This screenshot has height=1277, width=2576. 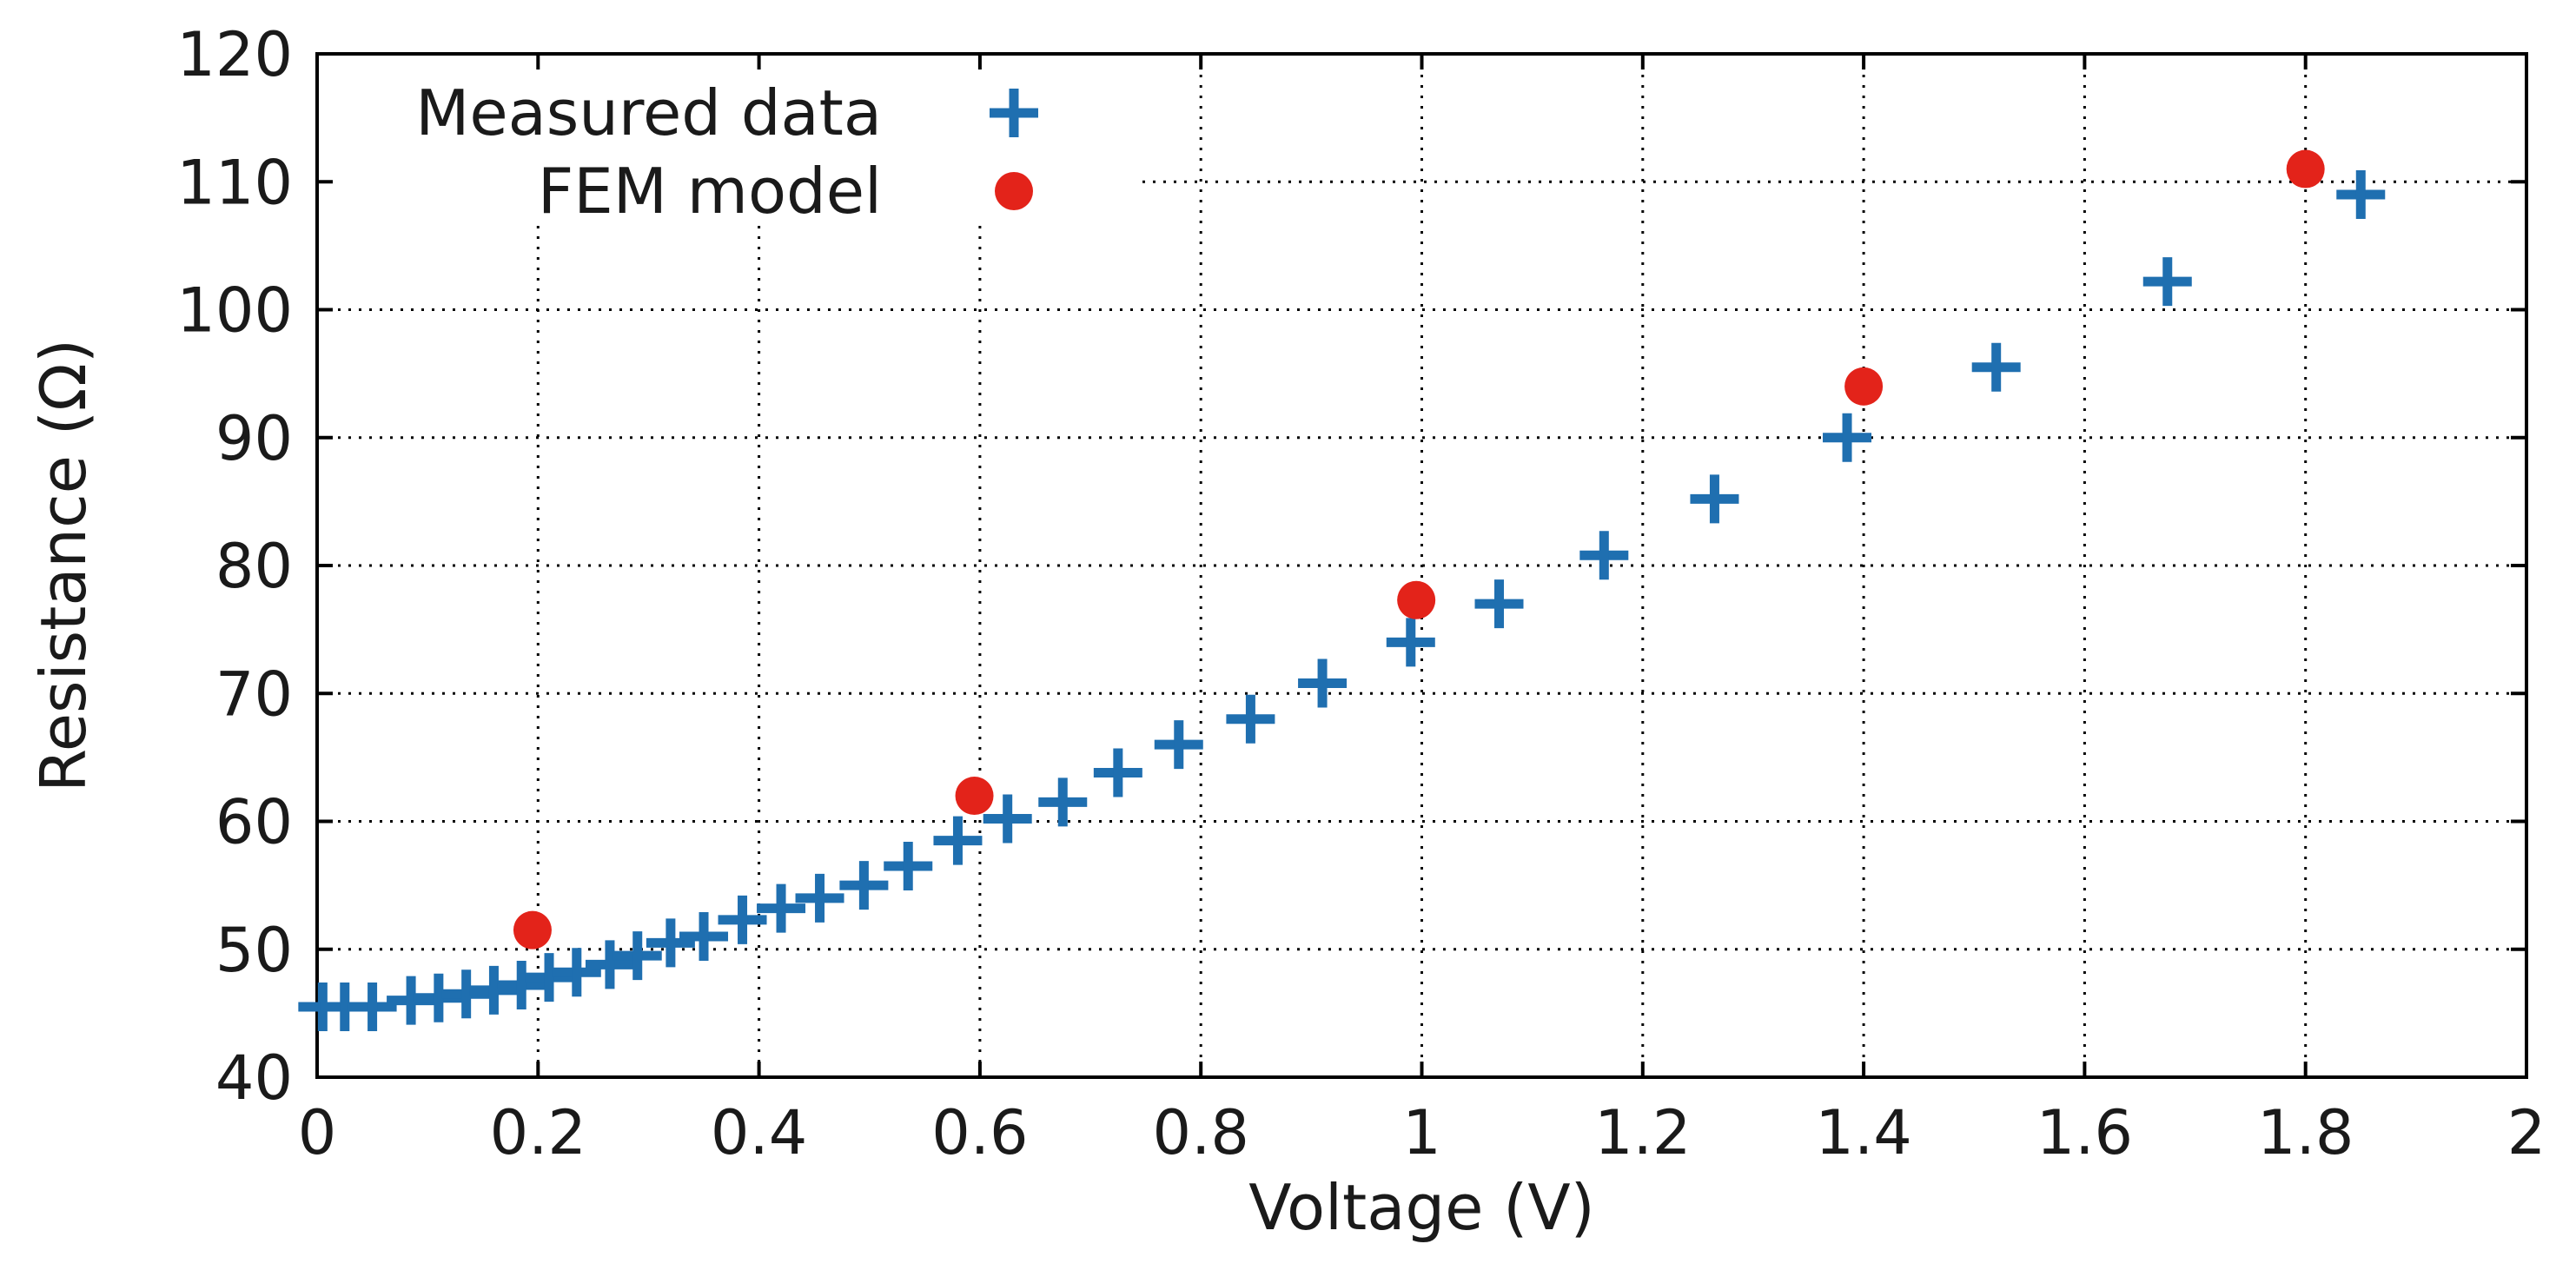 I want to click on x-axis-label: Voltage (V), so click(x=1421, y=1207).